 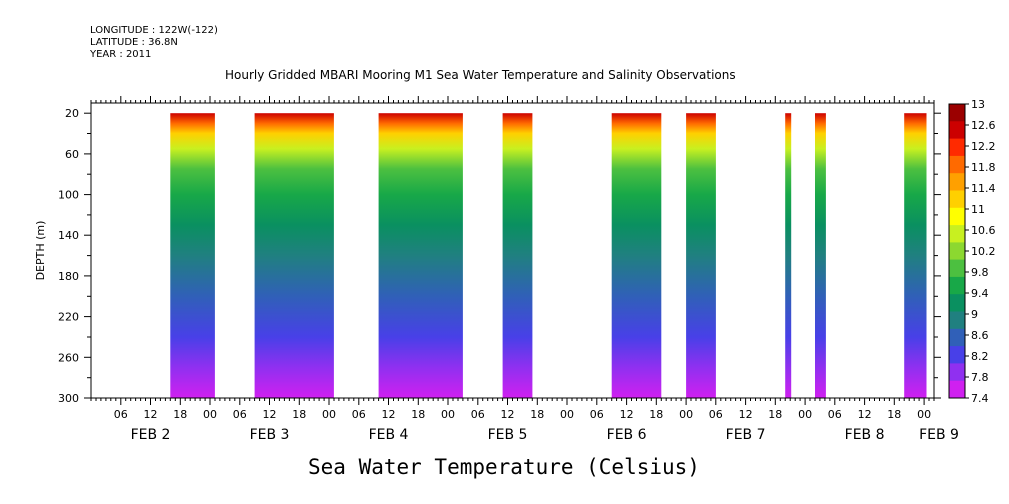 I want to click on colorbar-label: 12.2, so click(x=983, y=146).